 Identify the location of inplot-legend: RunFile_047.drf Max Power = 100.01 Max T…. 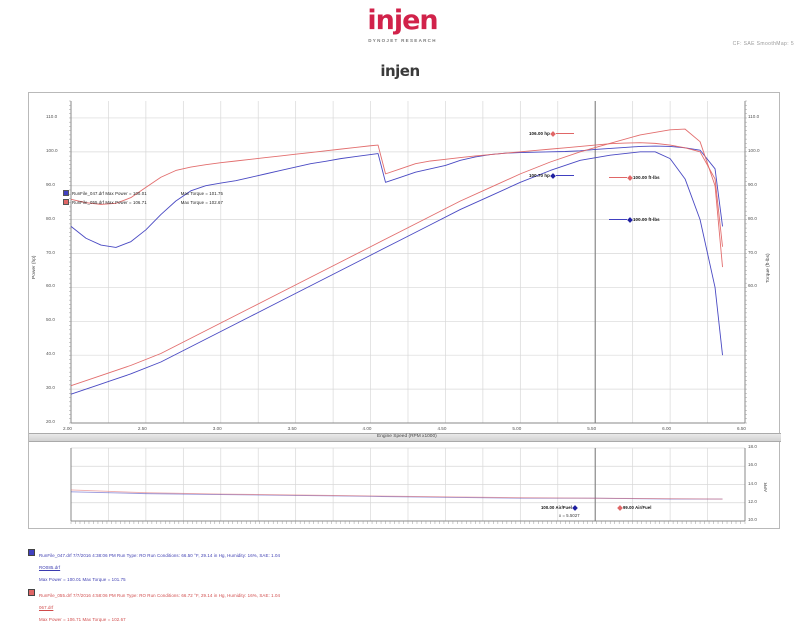
(193, 198).